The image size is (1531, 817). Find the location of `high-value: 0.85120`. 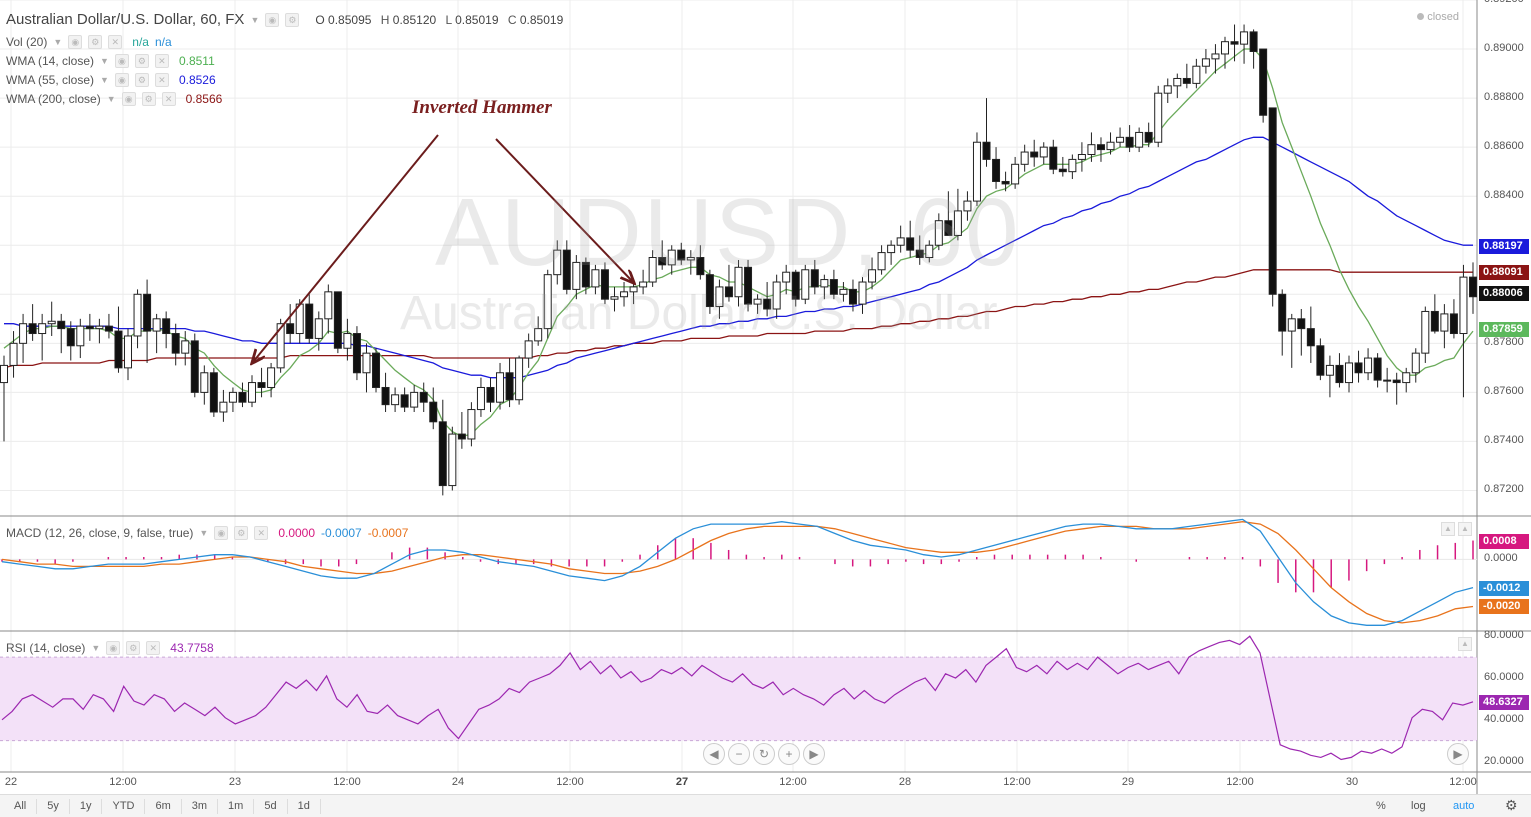

high-value: 0.85120 is located at coordinates (414, 19).